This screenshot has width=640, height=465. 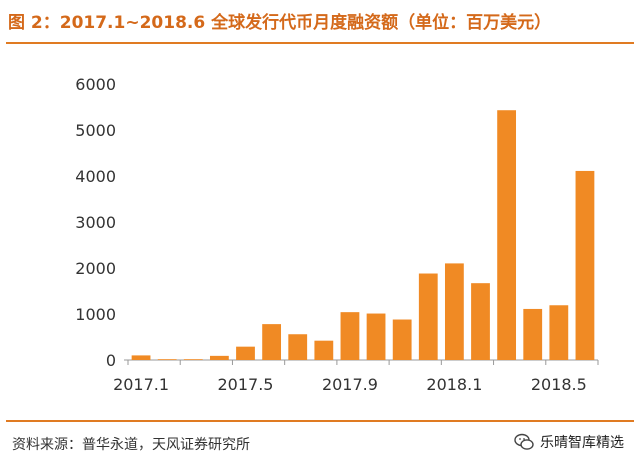 I want to click on y-tick-label: 5000, so click(x=95, y=130).